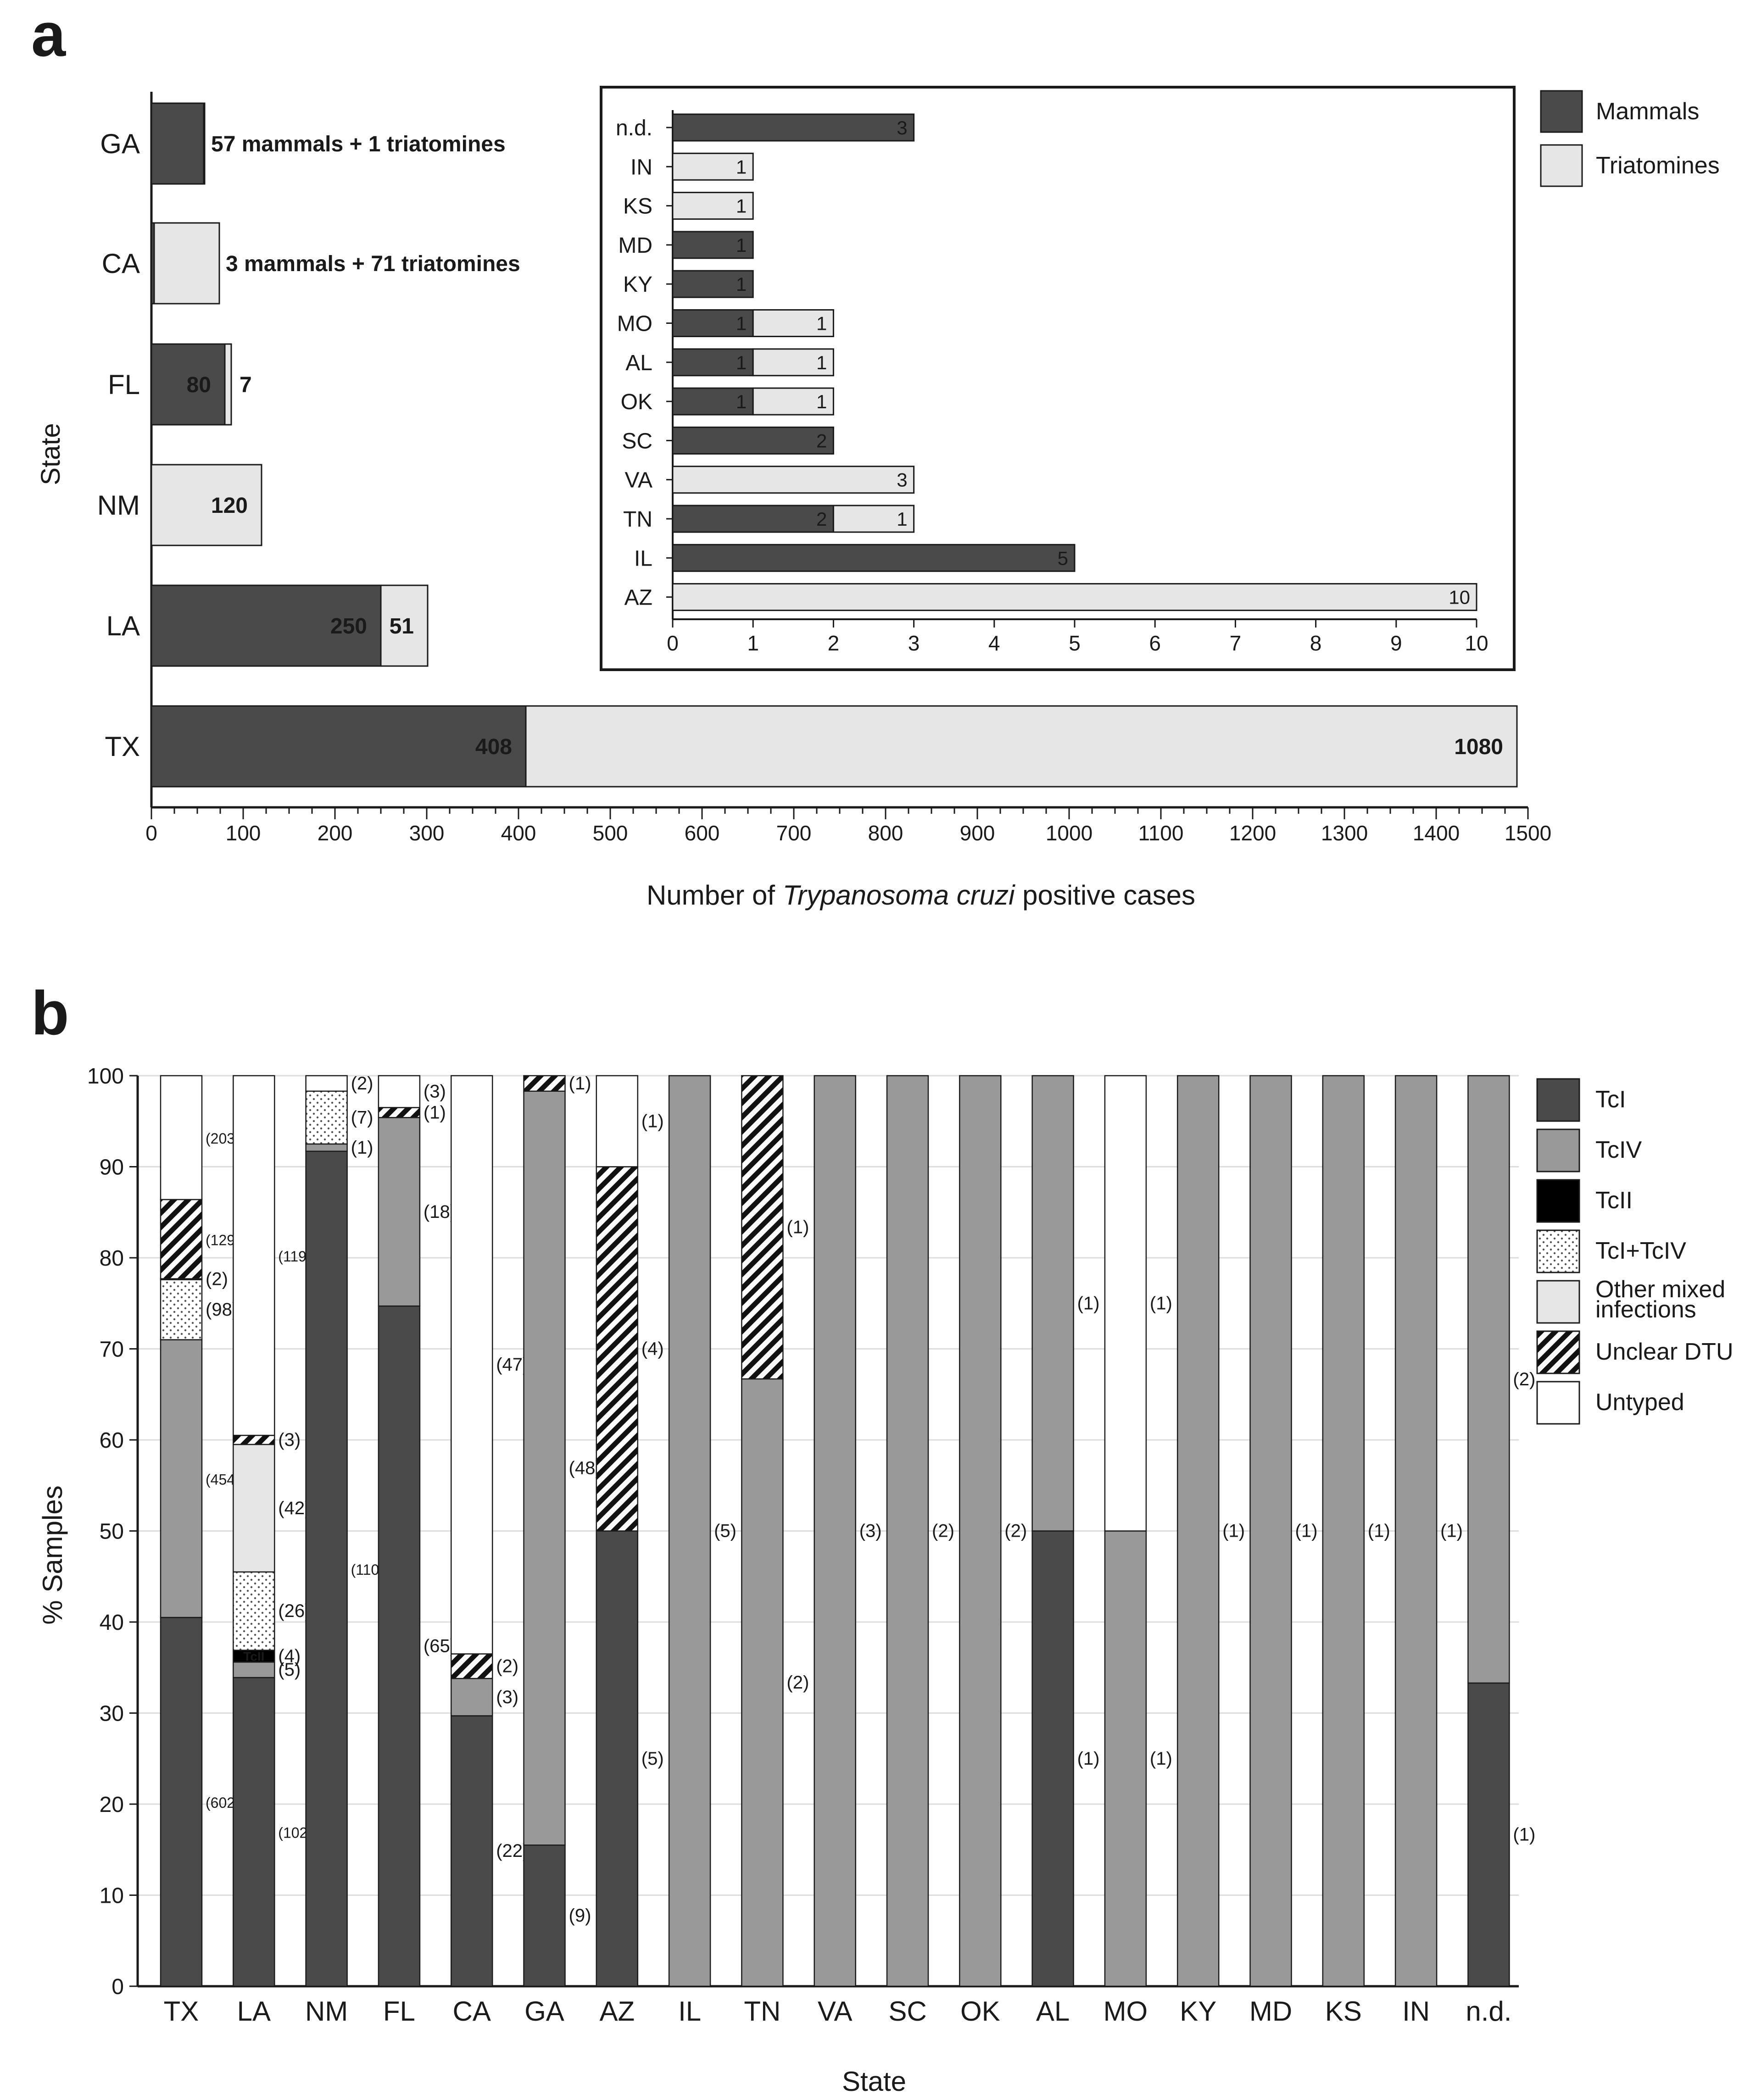 This screenshot has height=2100, width=1756. What do you see at coordinates (1664, 1352) in the screenshot?
I see `legend-label-unclear-dtu: Unclear DTU` at bounding box center [1664, 1352].